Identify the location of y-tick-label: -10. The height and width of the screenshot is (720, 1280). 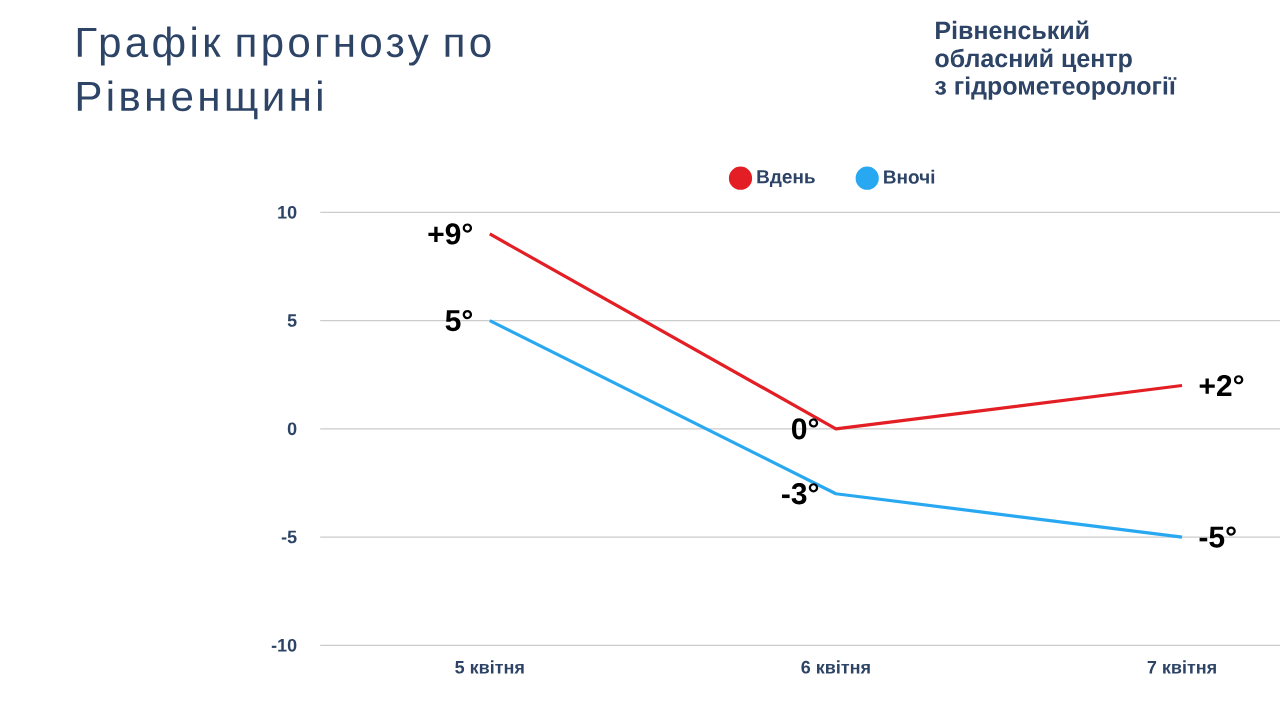
(284, 645).